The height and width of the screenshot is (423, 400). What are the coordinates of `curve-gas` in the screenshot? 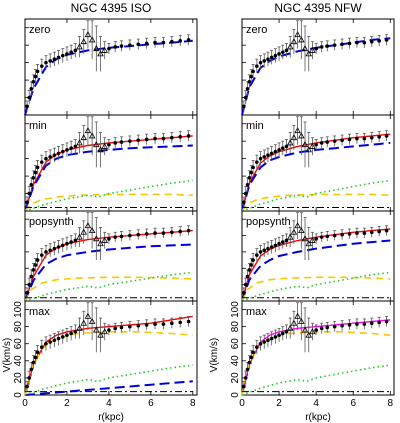 It's located at (108, 380).